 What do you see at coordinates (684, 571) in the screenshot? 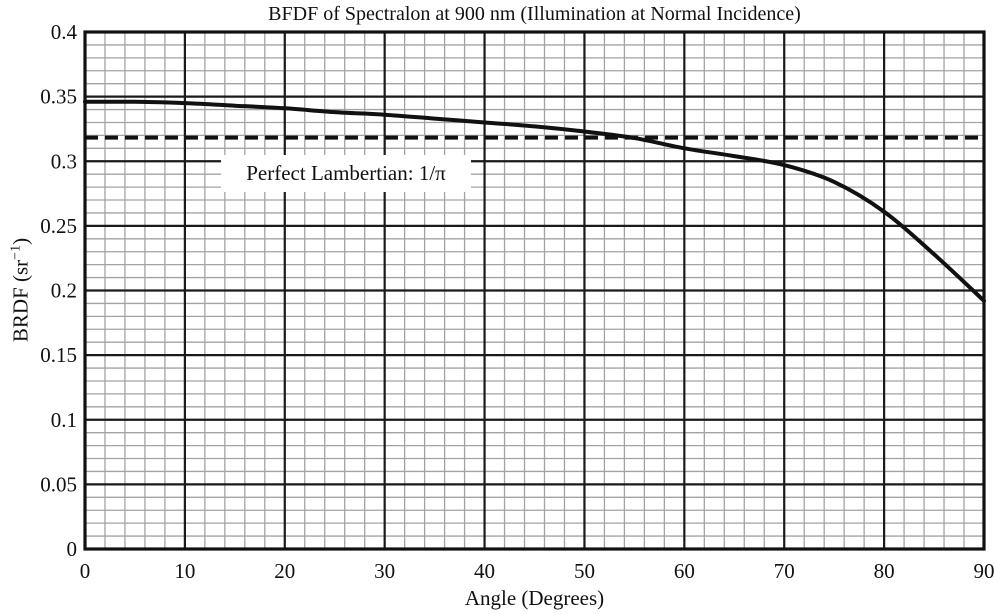
I see `x-tick-label: 60` at bounding box center [684, 571].